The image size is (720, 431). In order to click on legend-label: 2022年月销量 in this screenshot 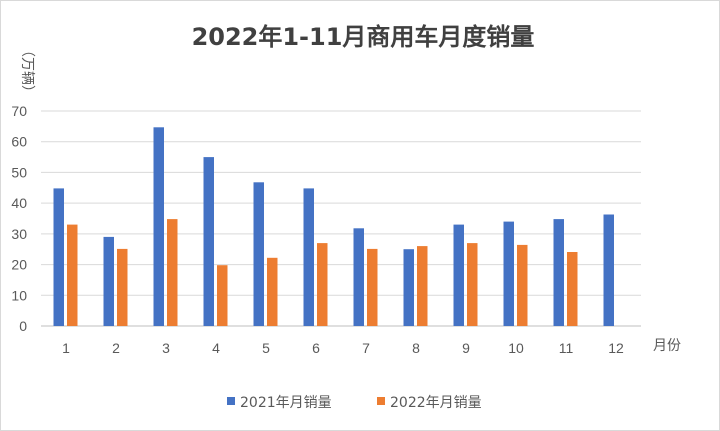, I will do `click(436, 403)`.